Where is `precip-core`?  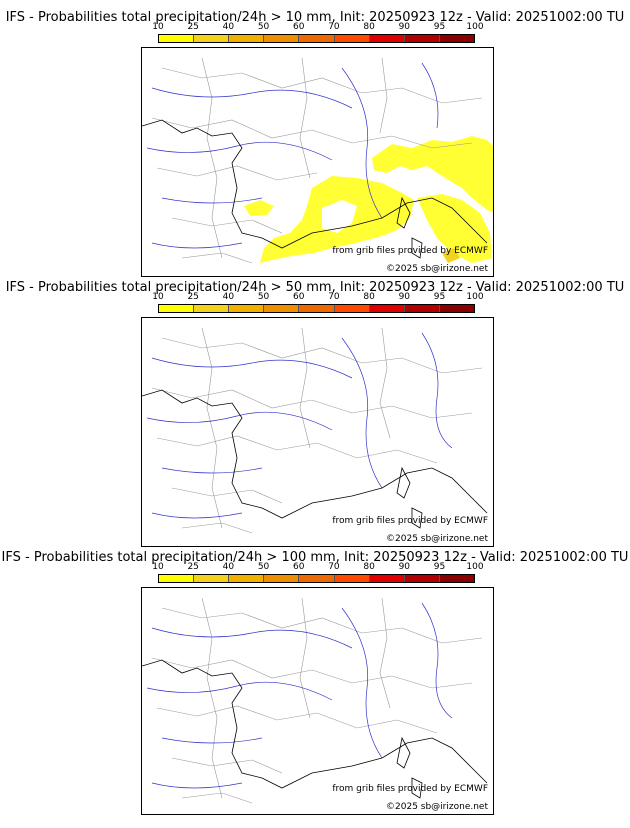
precip-core is located at coordinates (451, 255).